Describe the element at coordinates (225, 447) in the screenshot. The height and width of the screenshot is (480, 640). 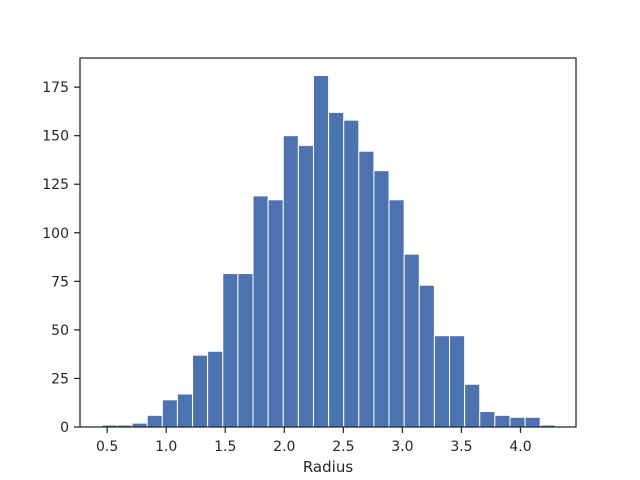
I see `x-tick-label: 1.5` at that location.